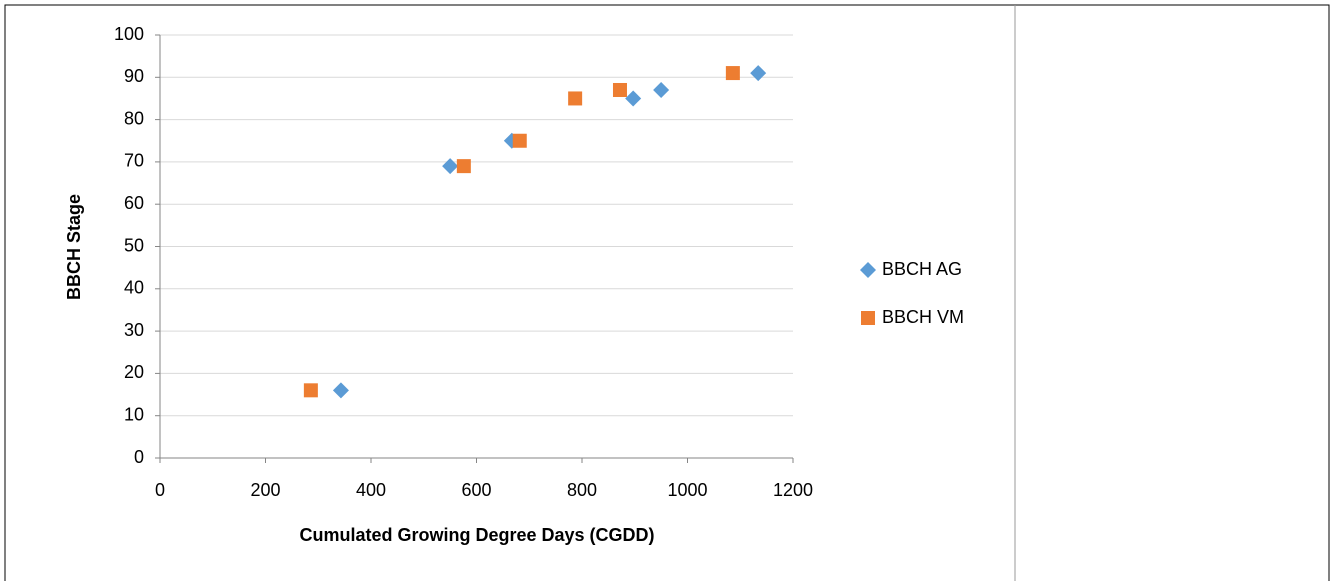  I want to click on x-tick-label: 800, so click(582, 490).